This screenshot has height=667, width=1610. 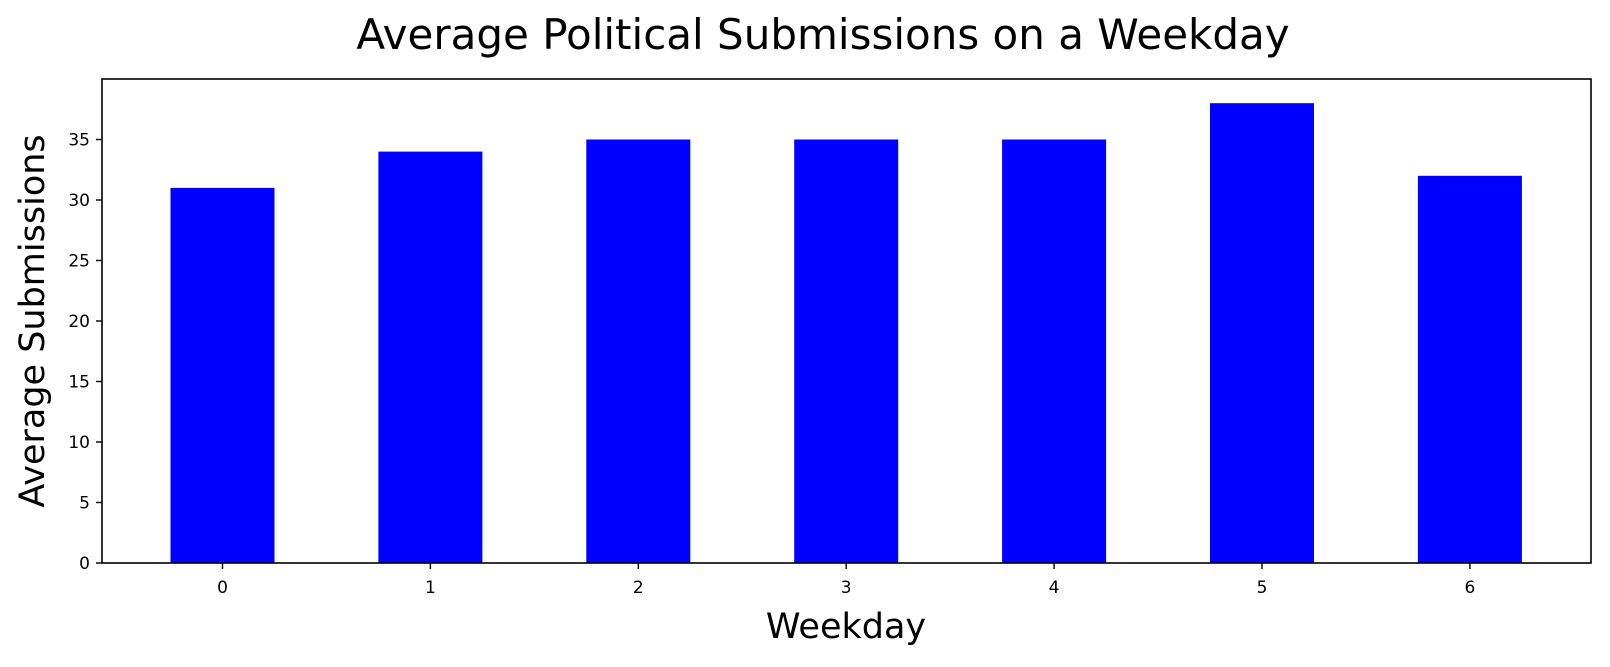 What do you see at coordinates (222, 588) in the screenshot?
I see `x-tick-label: 0` at bounding box center [222, 588].